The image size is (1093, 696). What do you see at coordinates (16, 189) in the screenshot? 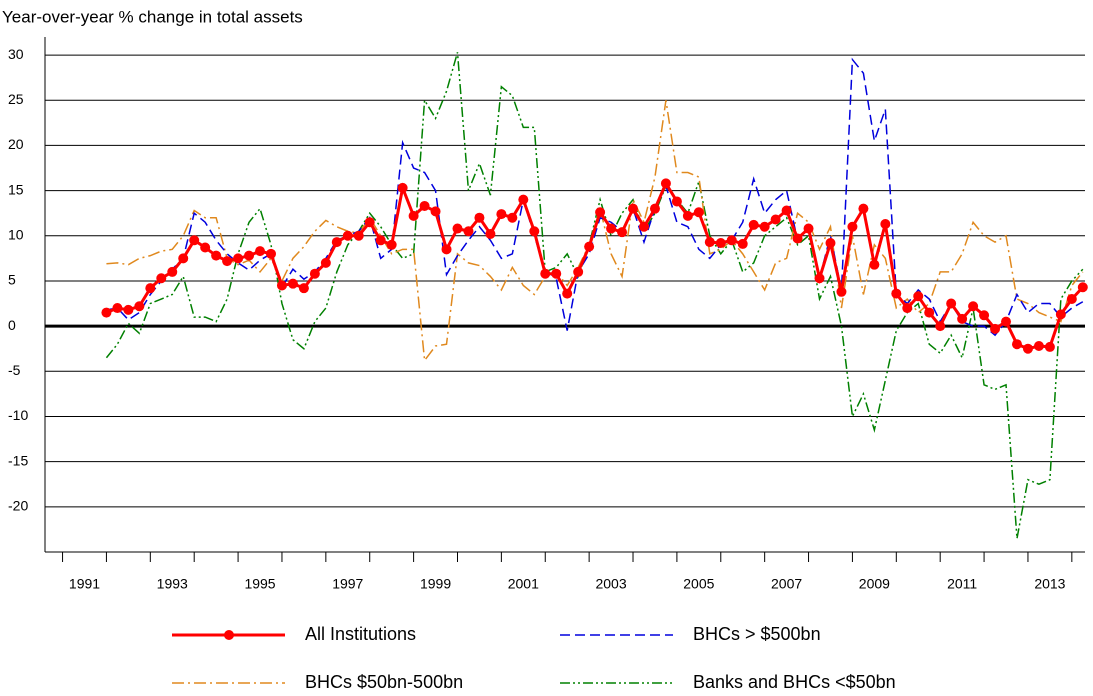
I see `y-tick-label: 15` at bounding box center [16, 189].